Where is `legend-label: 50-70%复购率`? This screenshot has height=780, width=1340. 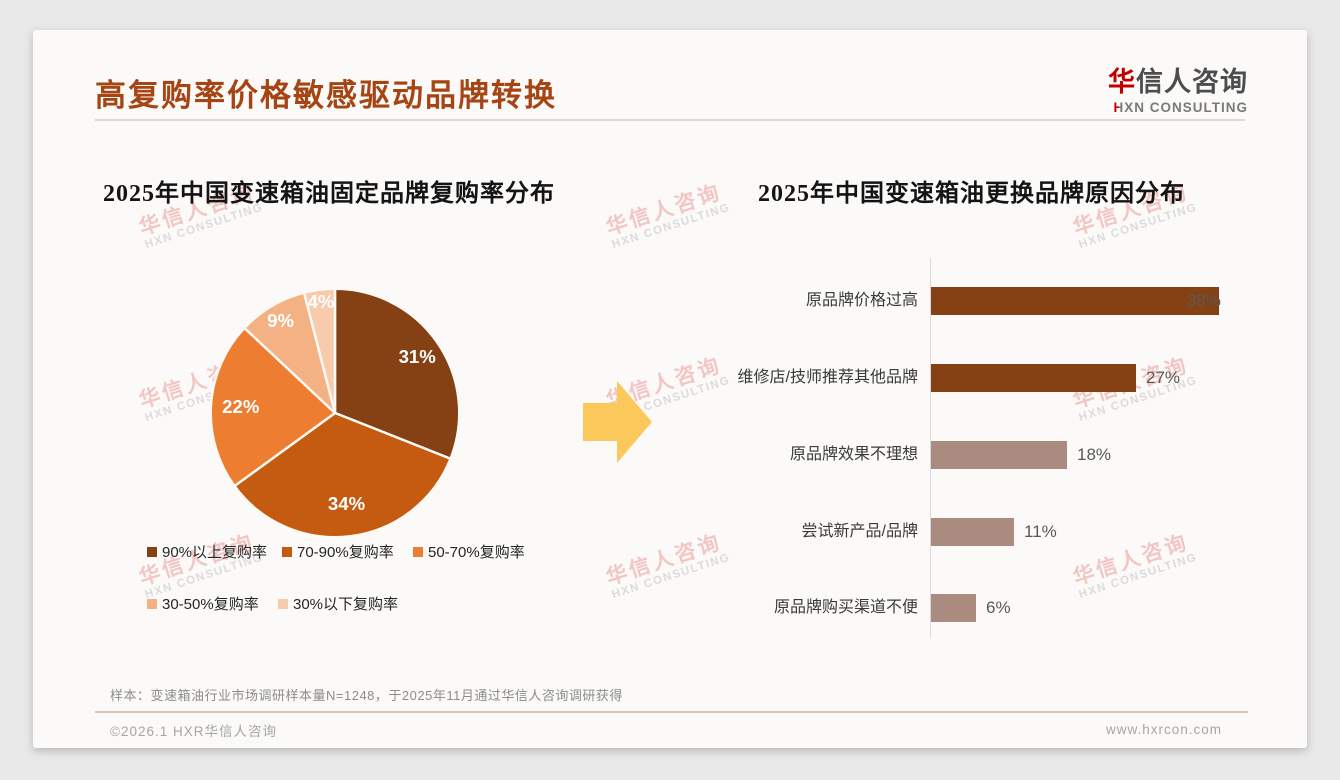 legend-label: 50-70%复购率 is located at coordinates (476, 552).